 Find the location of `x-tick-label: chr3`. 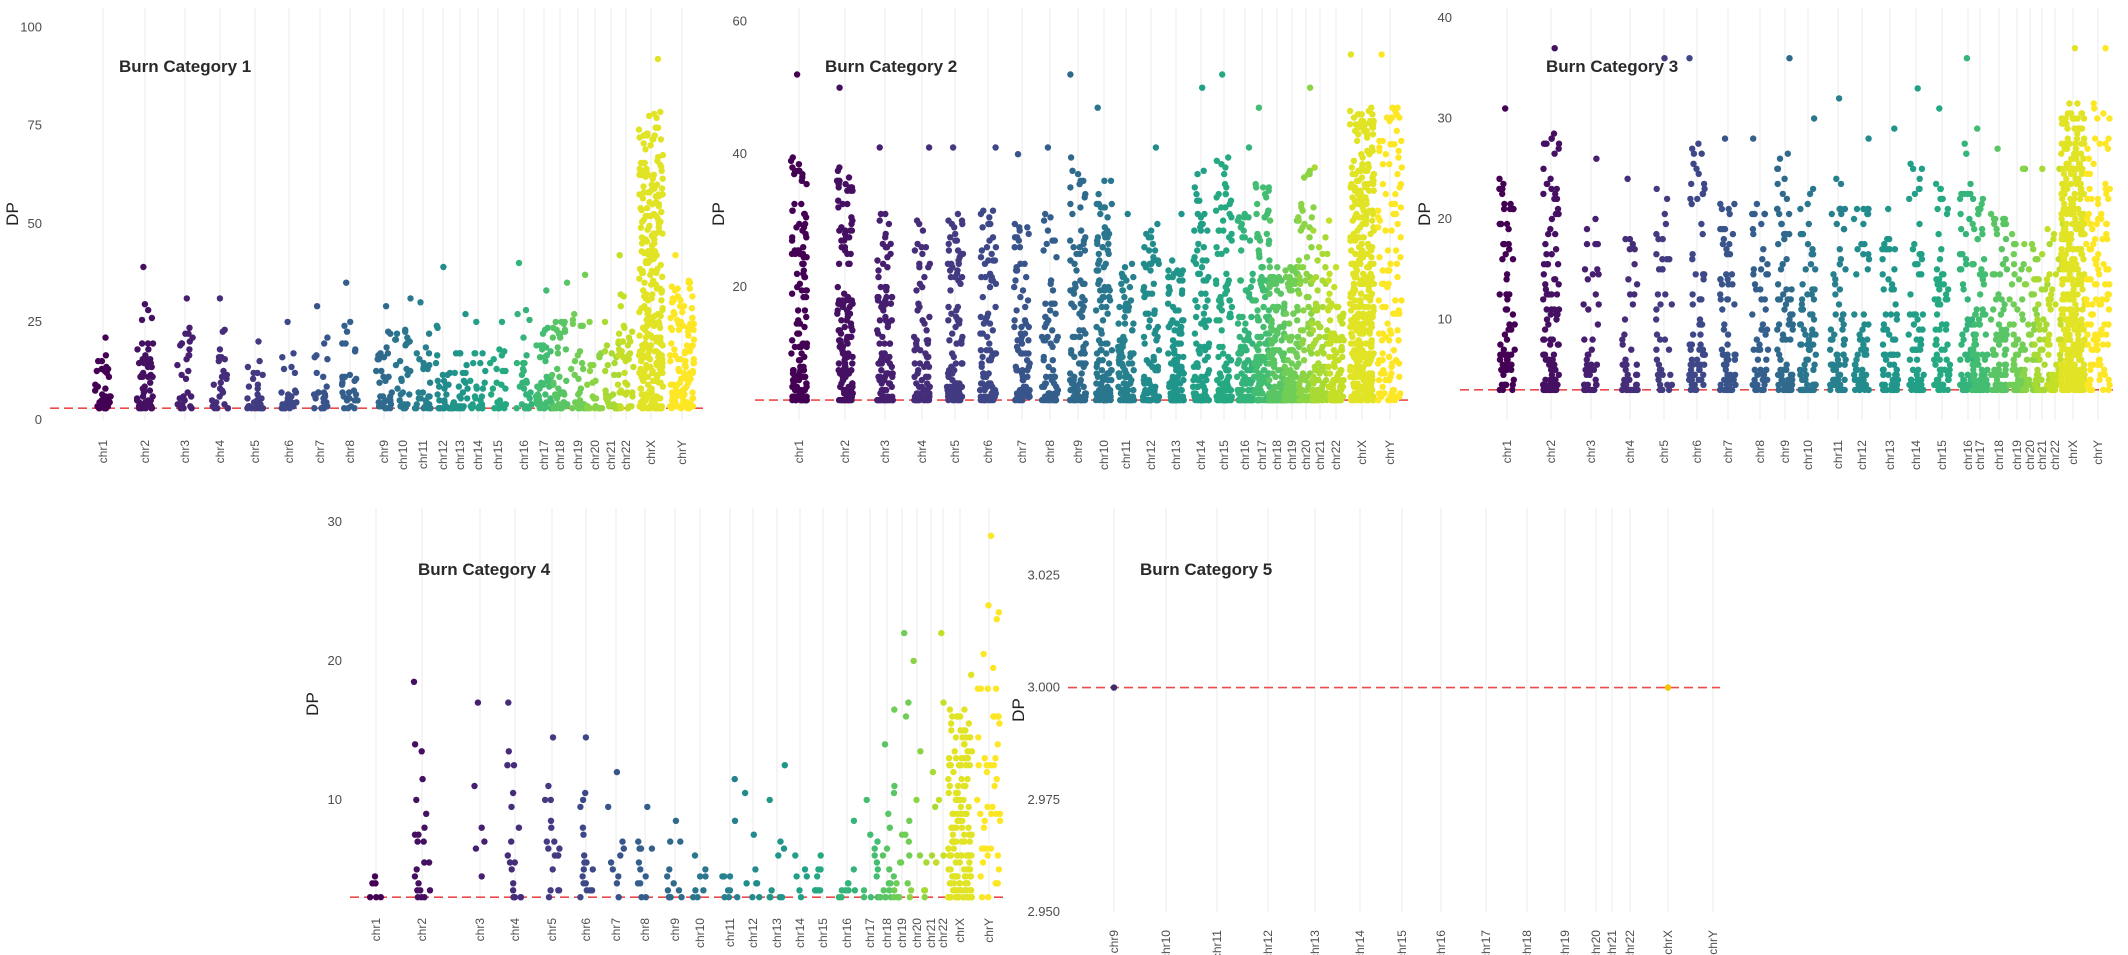

x-tick-label: chr3 is located at coordinates (885, 452).